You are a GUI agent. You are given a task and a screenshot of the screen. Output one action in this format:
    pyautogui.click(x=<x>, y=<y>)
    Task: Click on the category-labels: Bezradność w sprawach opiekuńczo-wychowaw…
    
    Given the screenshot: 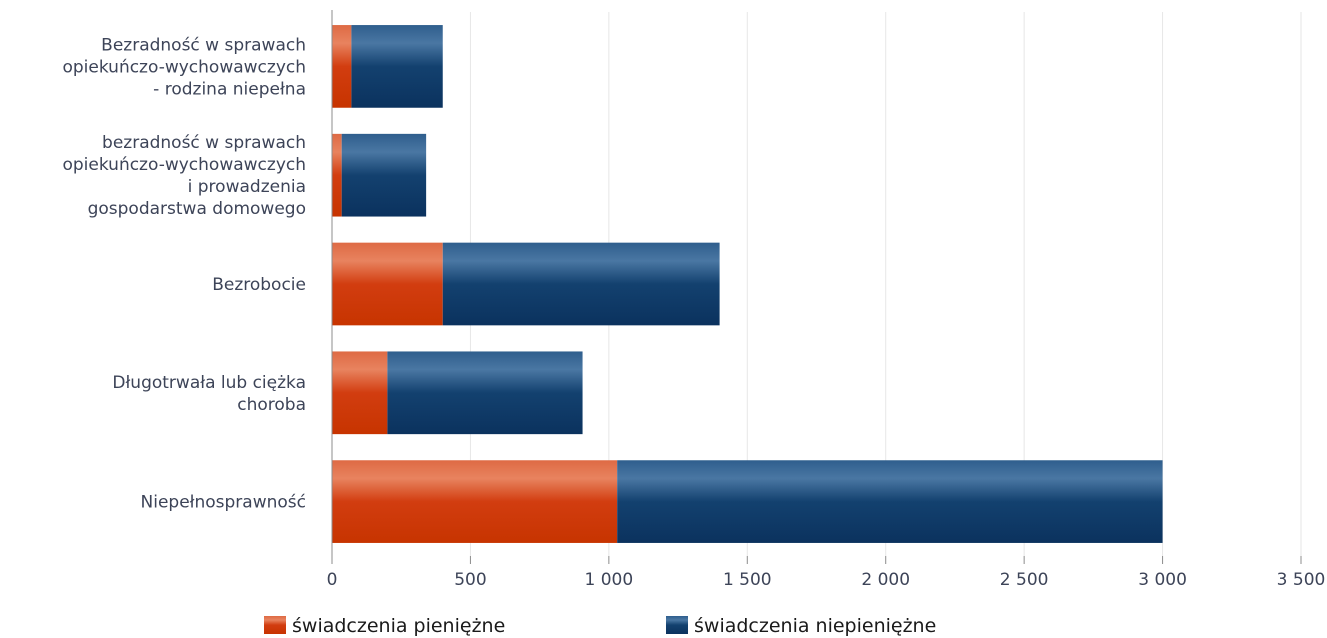 What is the action you would take?
    pyautogui.click(x=184, y=273)
    